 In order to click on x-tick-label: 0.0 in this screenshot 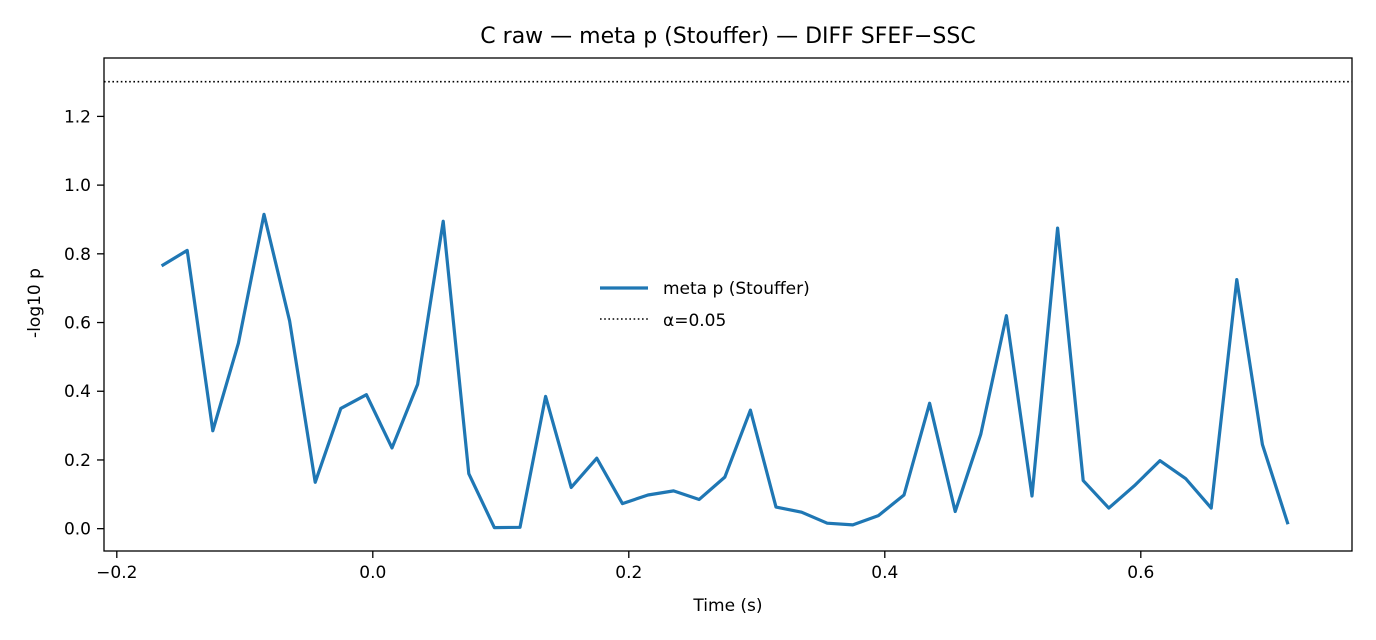, I will do `click(372, 573)`.